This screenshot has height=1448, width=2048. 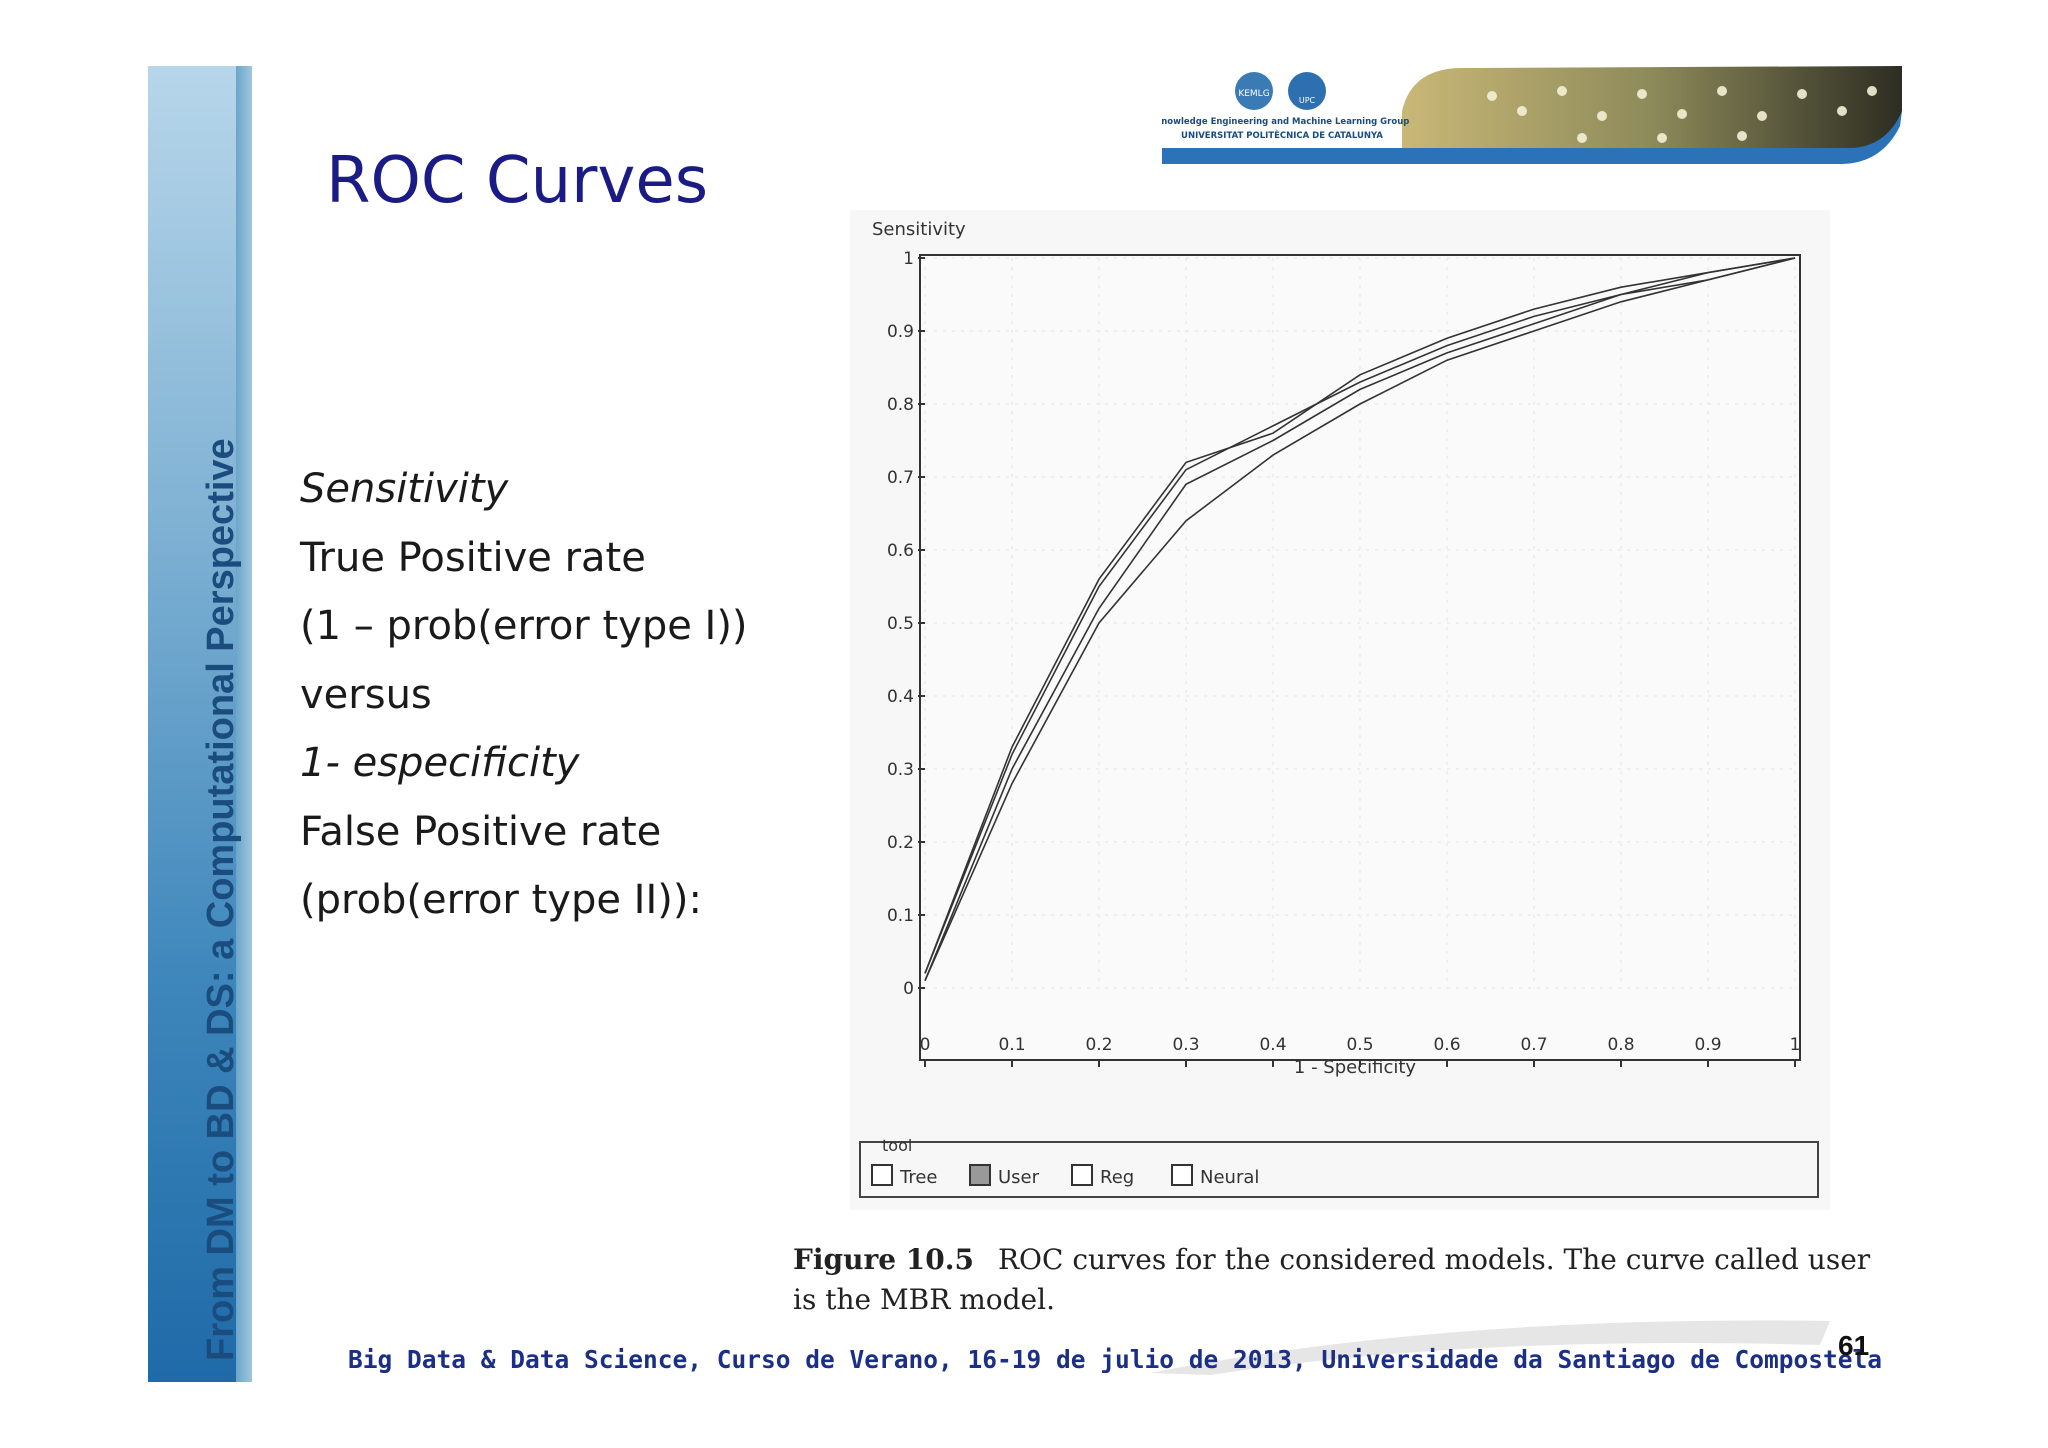 I want to click on legend-label: Neural, so click(x=1229, y=1177).